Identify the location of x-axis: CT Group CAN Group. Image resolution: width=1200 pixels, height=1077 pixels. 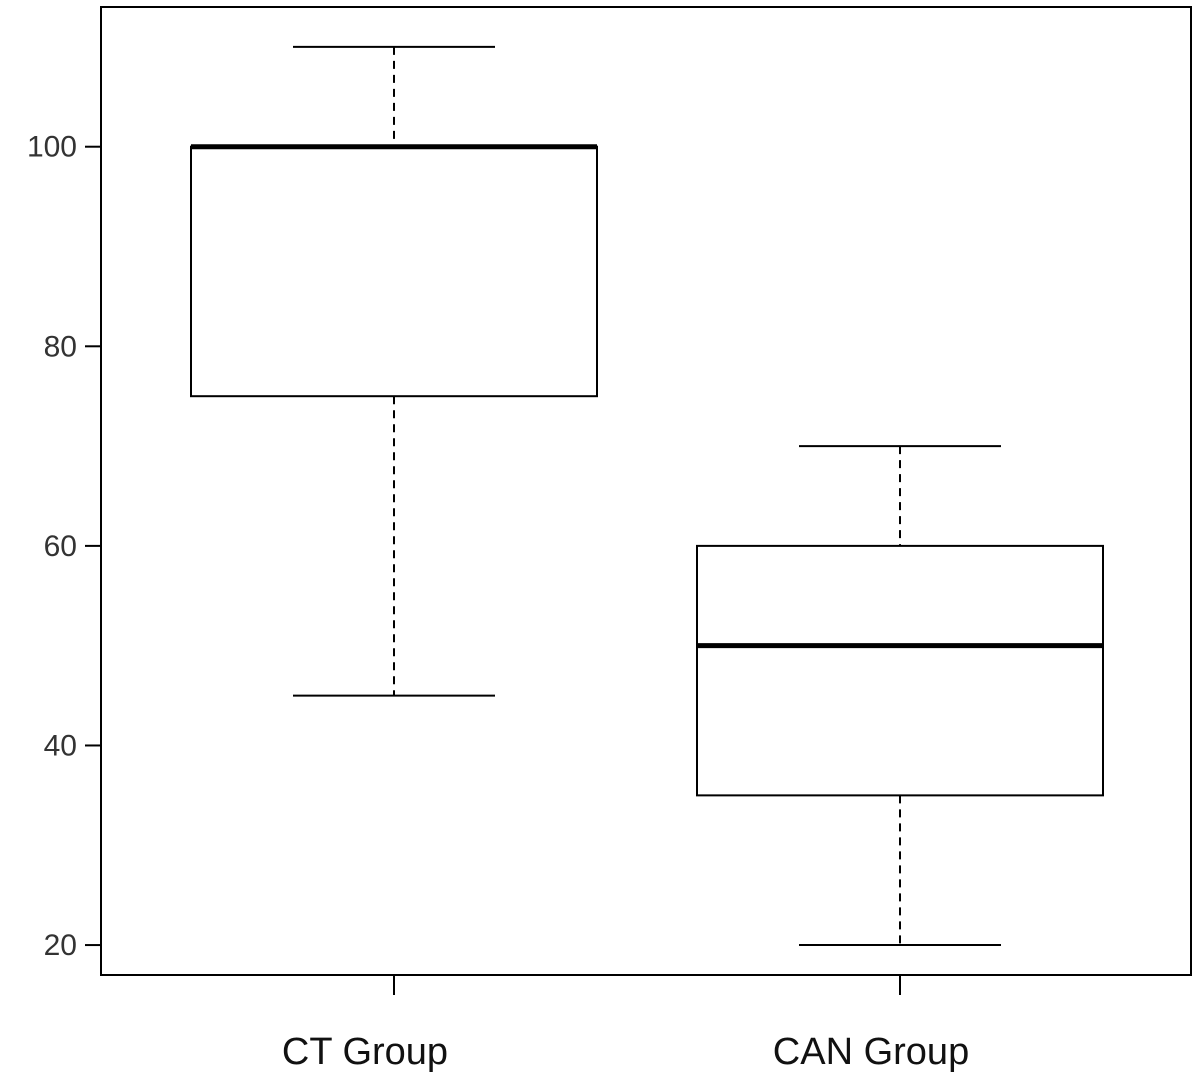
(625, 1024).